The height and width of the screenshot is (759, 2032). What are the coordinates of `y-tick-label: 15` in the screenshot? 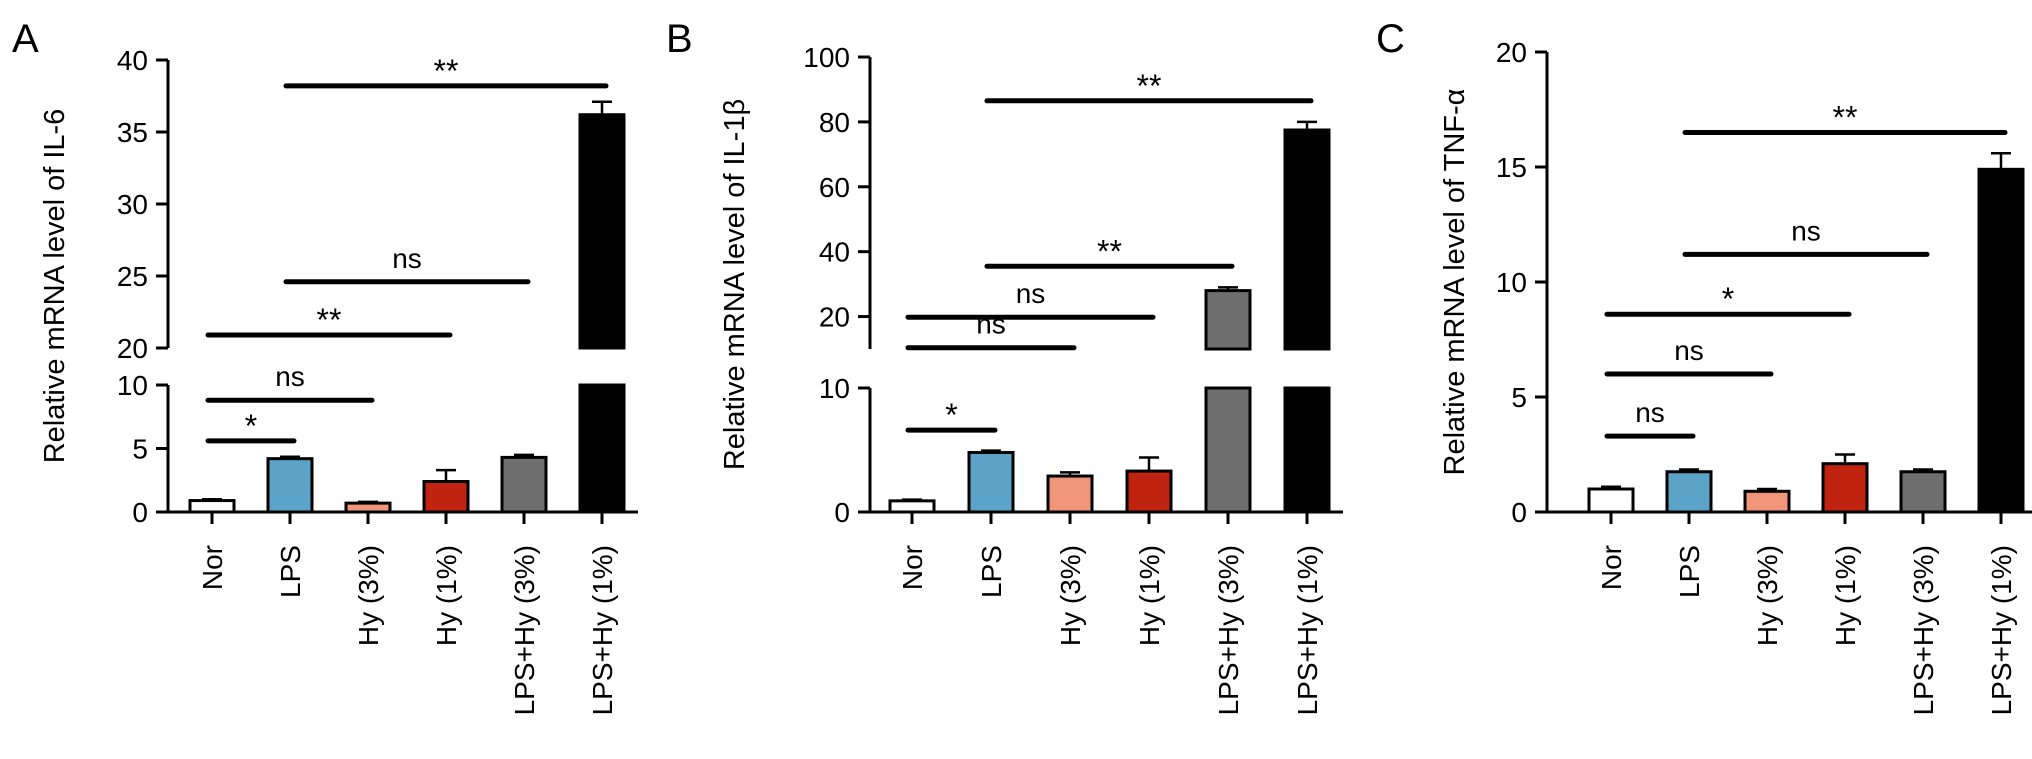 It's located at (1511, 167).